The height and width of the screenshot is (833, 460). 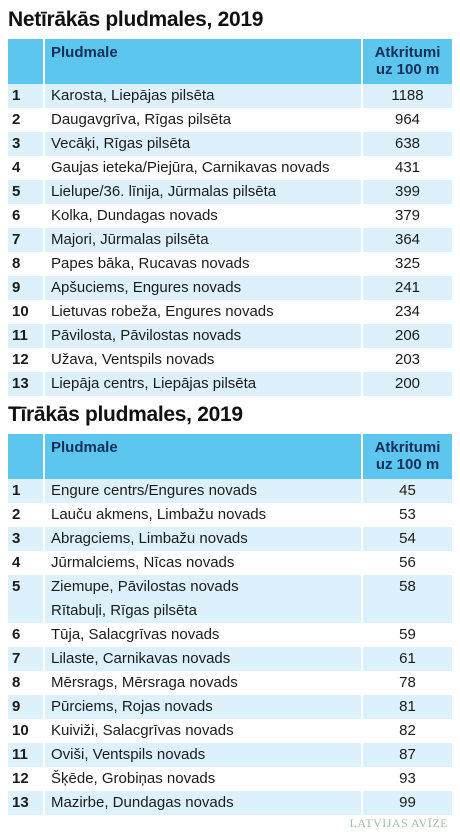 I want to click on beach-name: Pāvilosta, Pāvilostas novads, so click(x=146, y=335).